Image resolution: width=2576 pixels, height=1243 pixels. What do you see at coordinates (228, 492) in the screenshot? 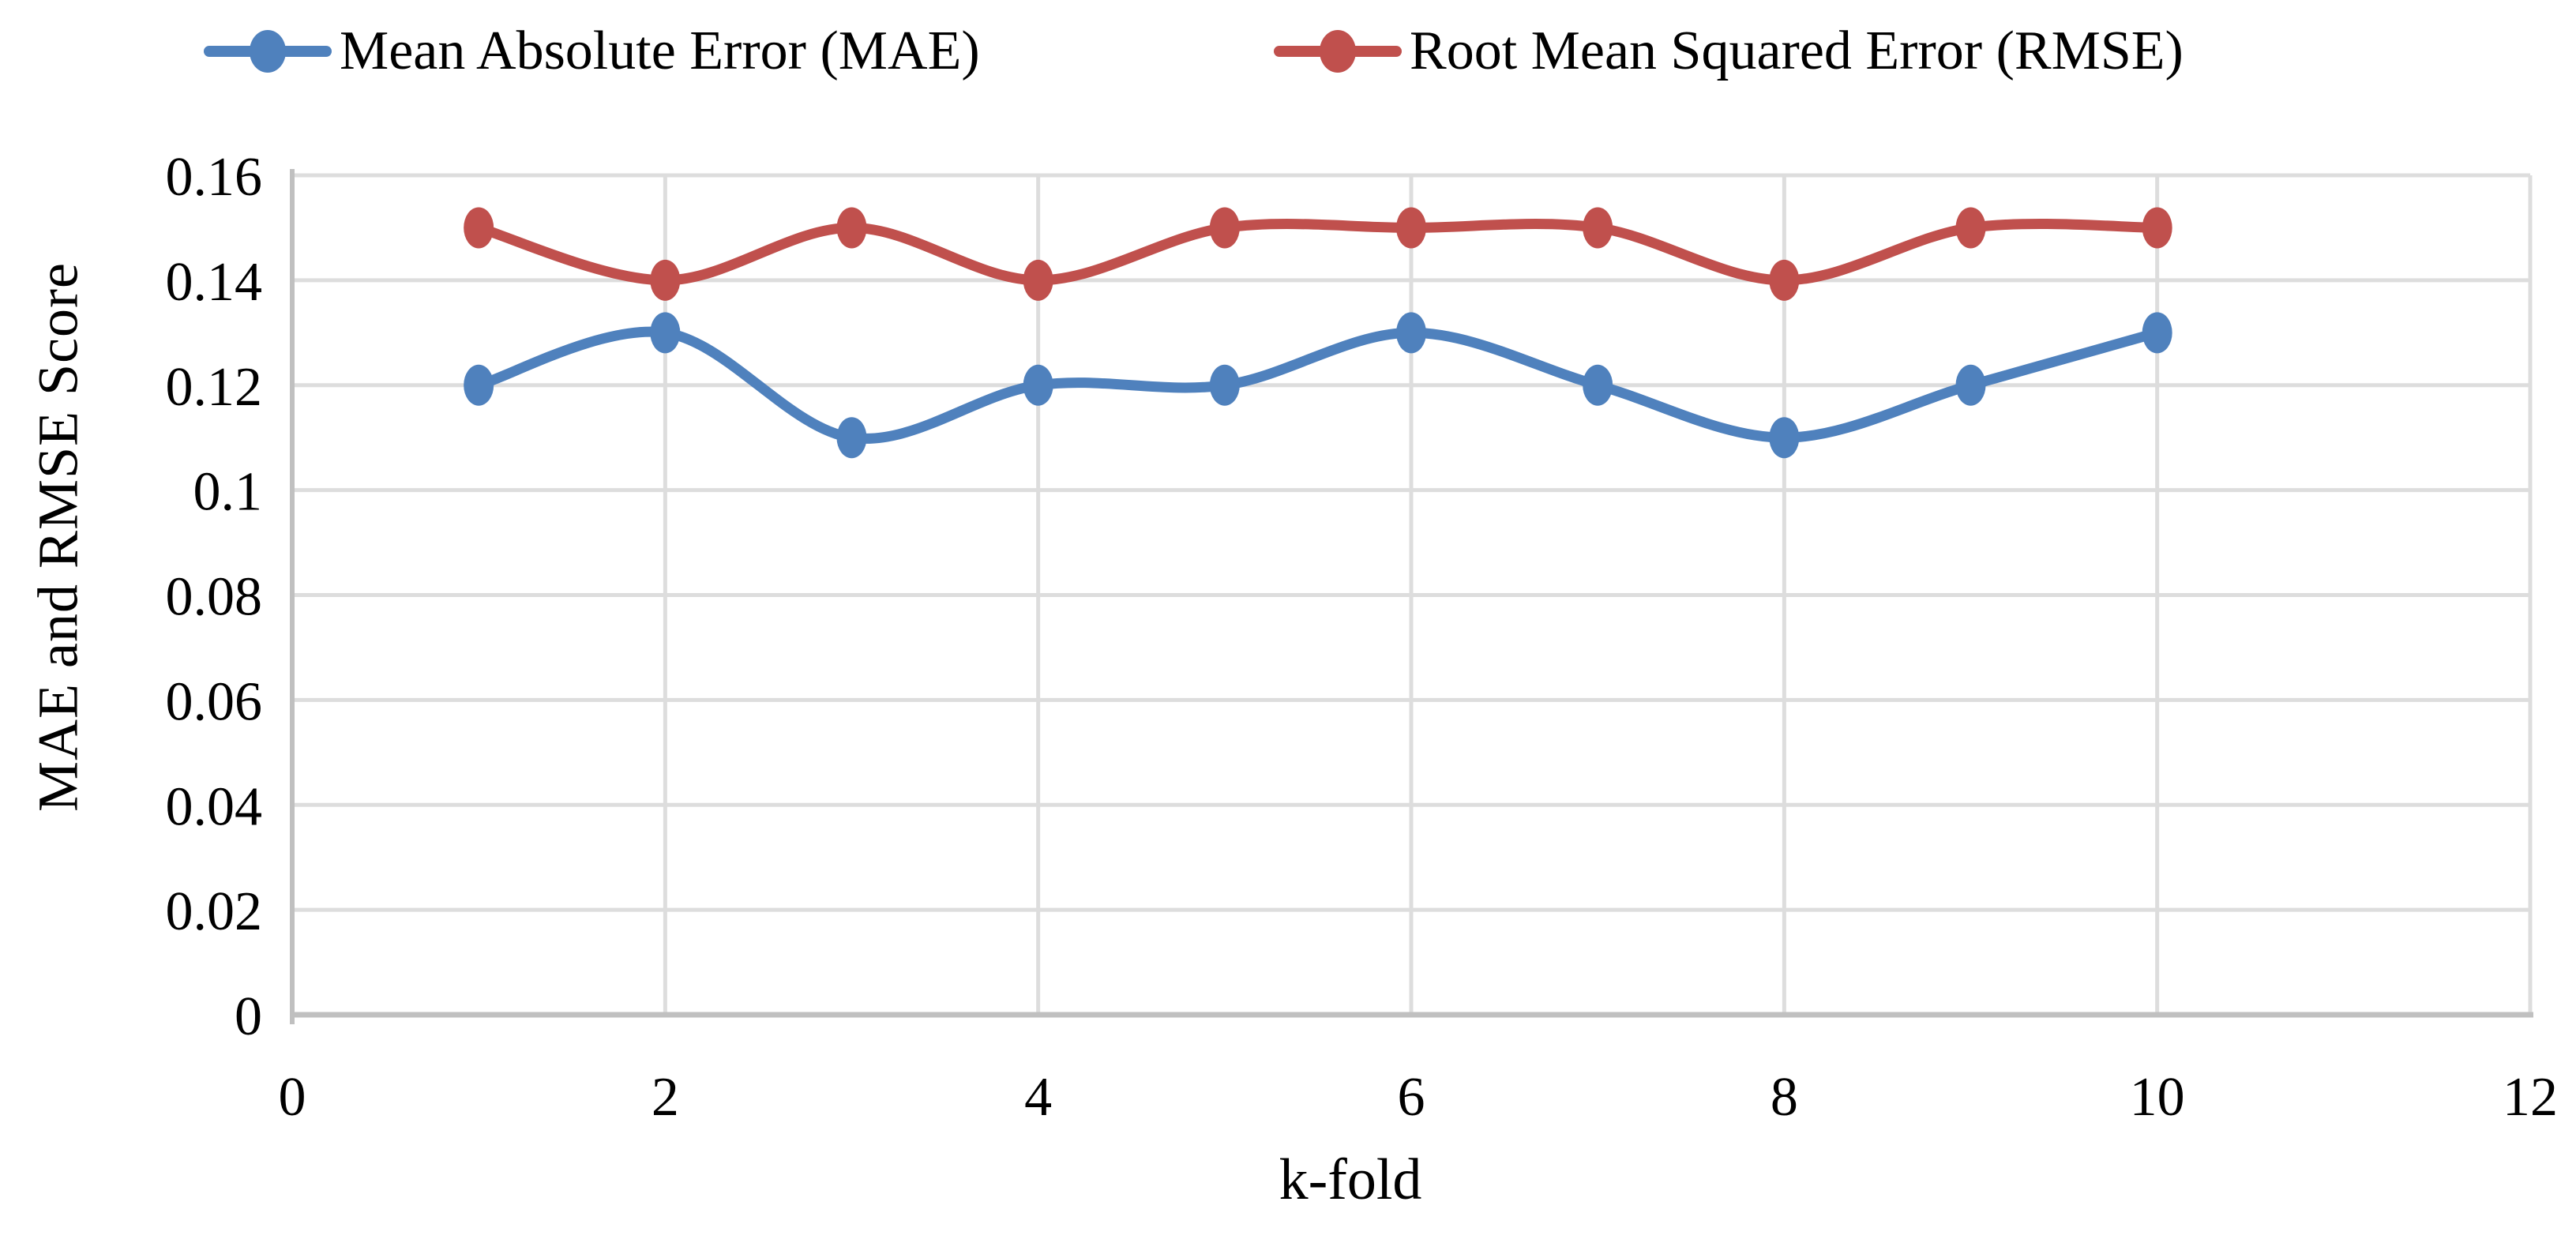
I see `y-tick-label: 0.1` at bounding box center [228, 492].